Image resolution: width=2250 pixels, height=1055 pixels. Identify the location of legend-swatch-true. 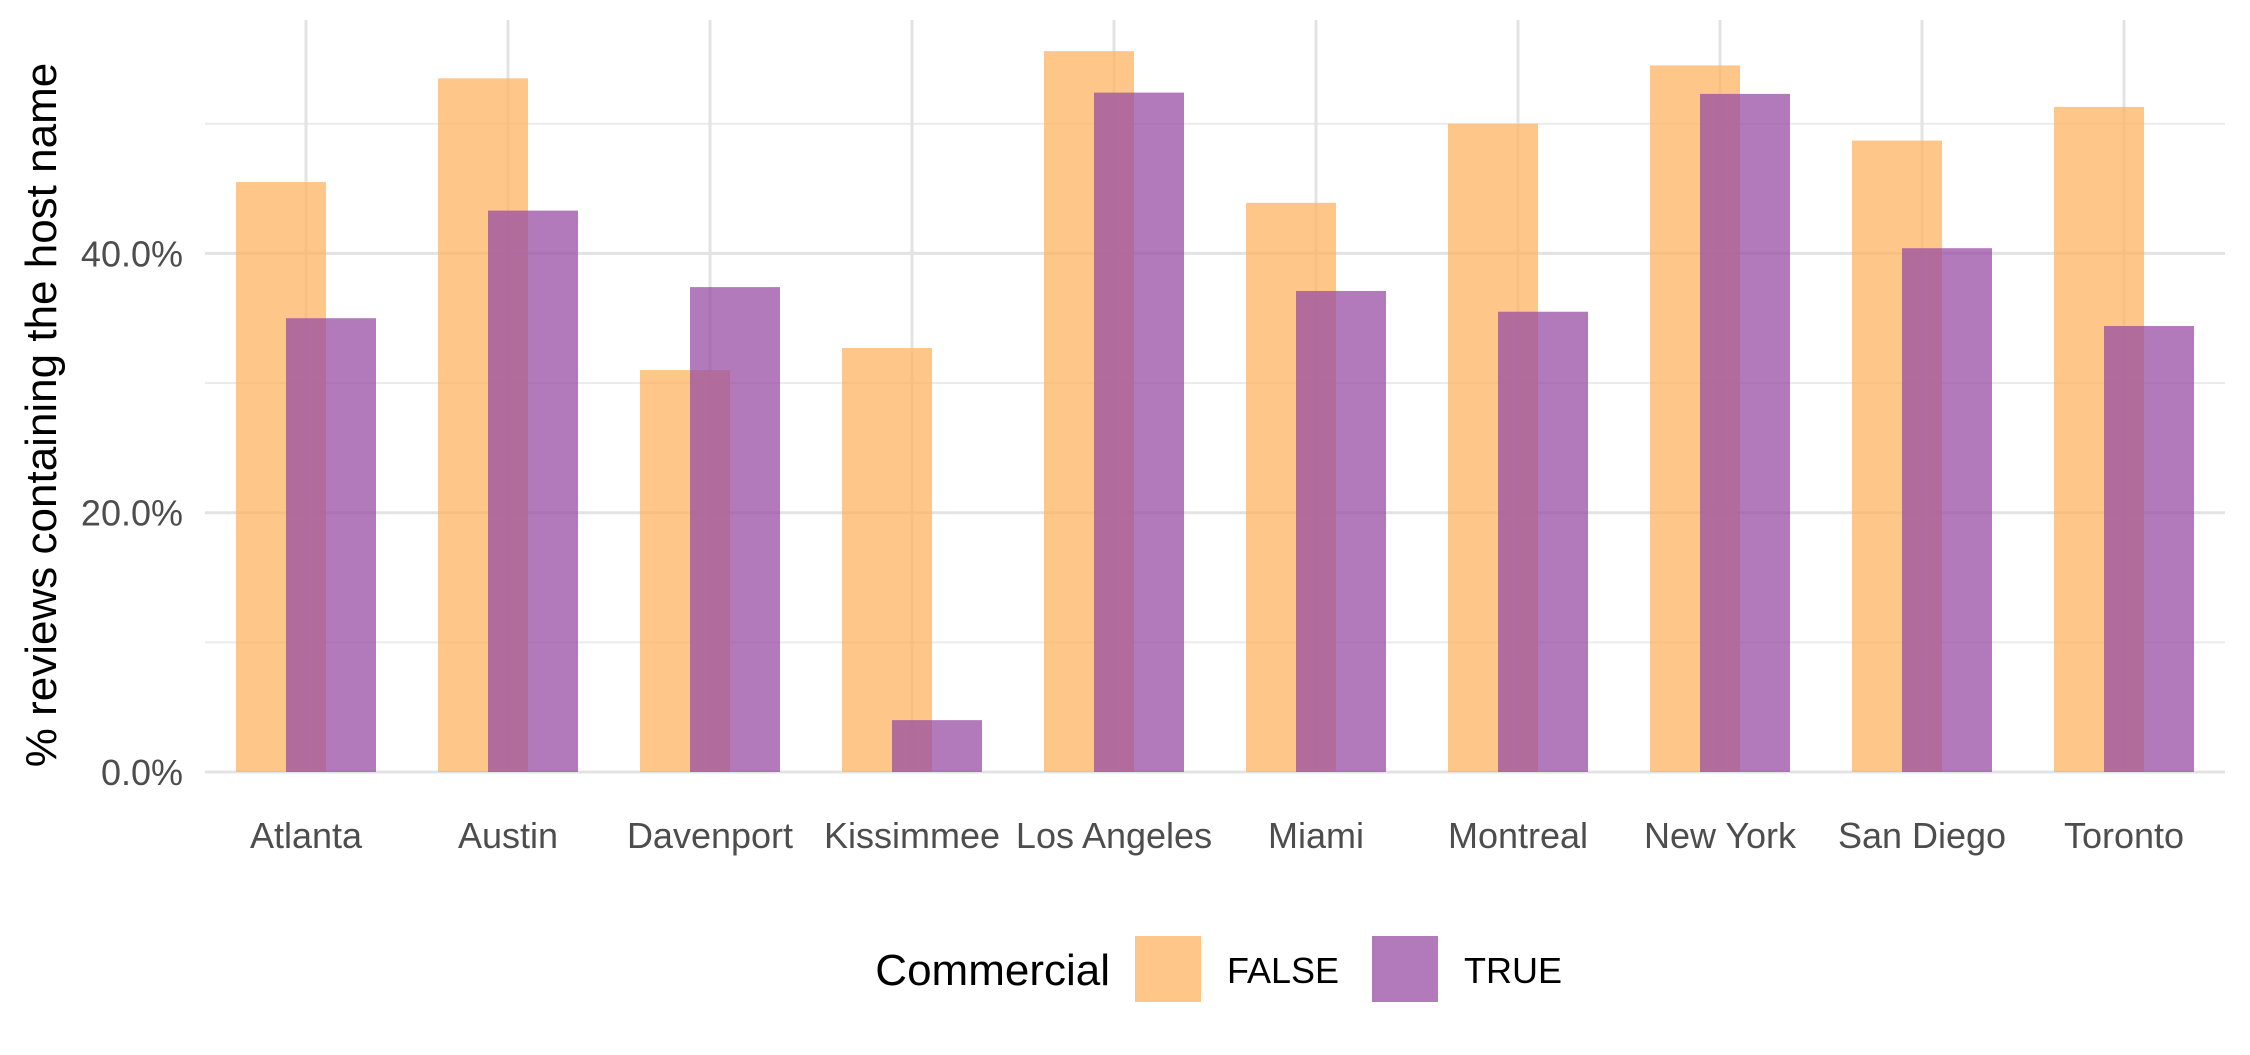
(1405, 969).